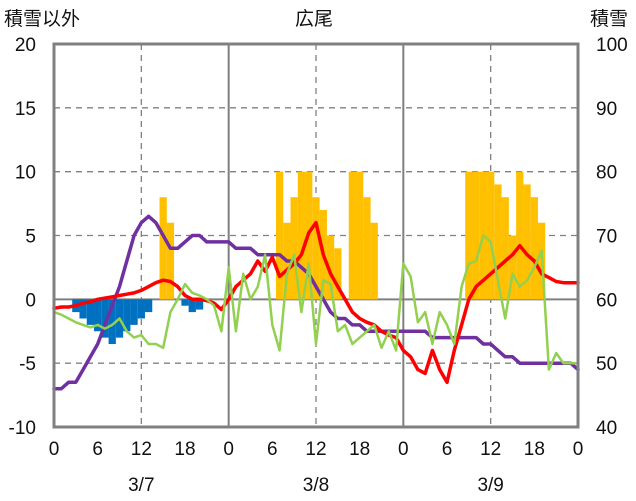  Describe the element at coordinates (606, 173) in the screenshot. I see `y2-tick-label: 80` at that location.